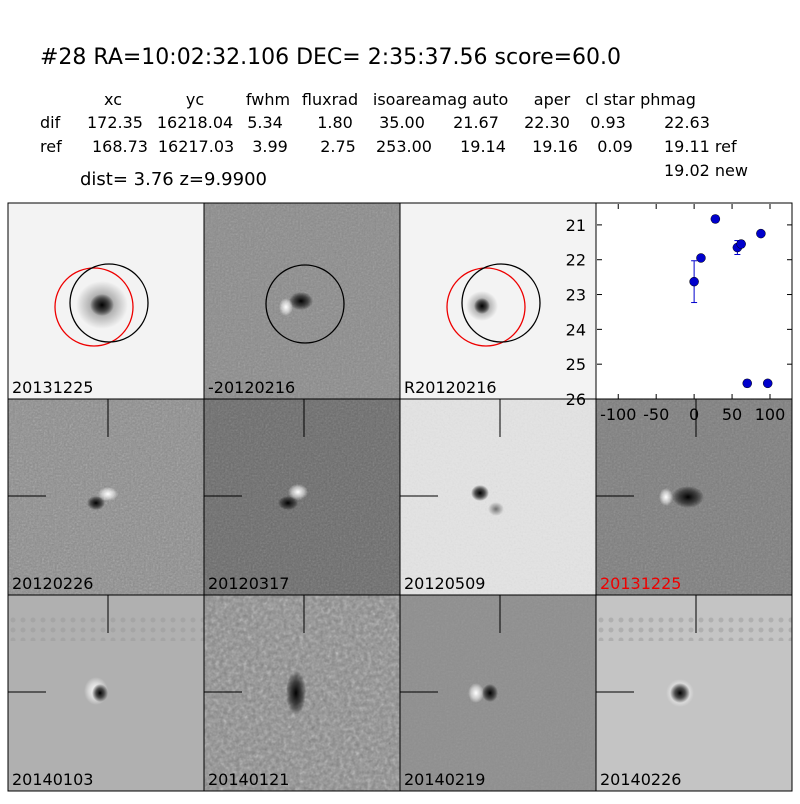 The height and width of the screenshot is (804, 800). I want to click on panel-label: 20140121, so click(248, 779).